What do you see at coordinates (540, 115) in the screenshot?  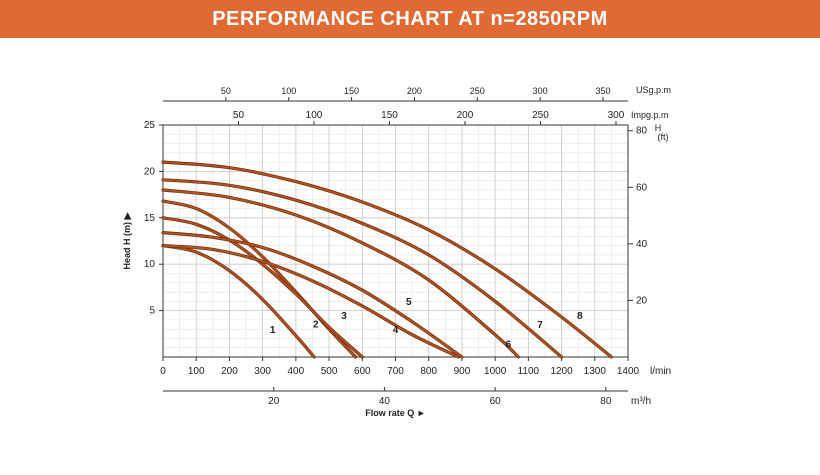 I see `impgpm-tick-label: 250` at bounding box center [540, 115].